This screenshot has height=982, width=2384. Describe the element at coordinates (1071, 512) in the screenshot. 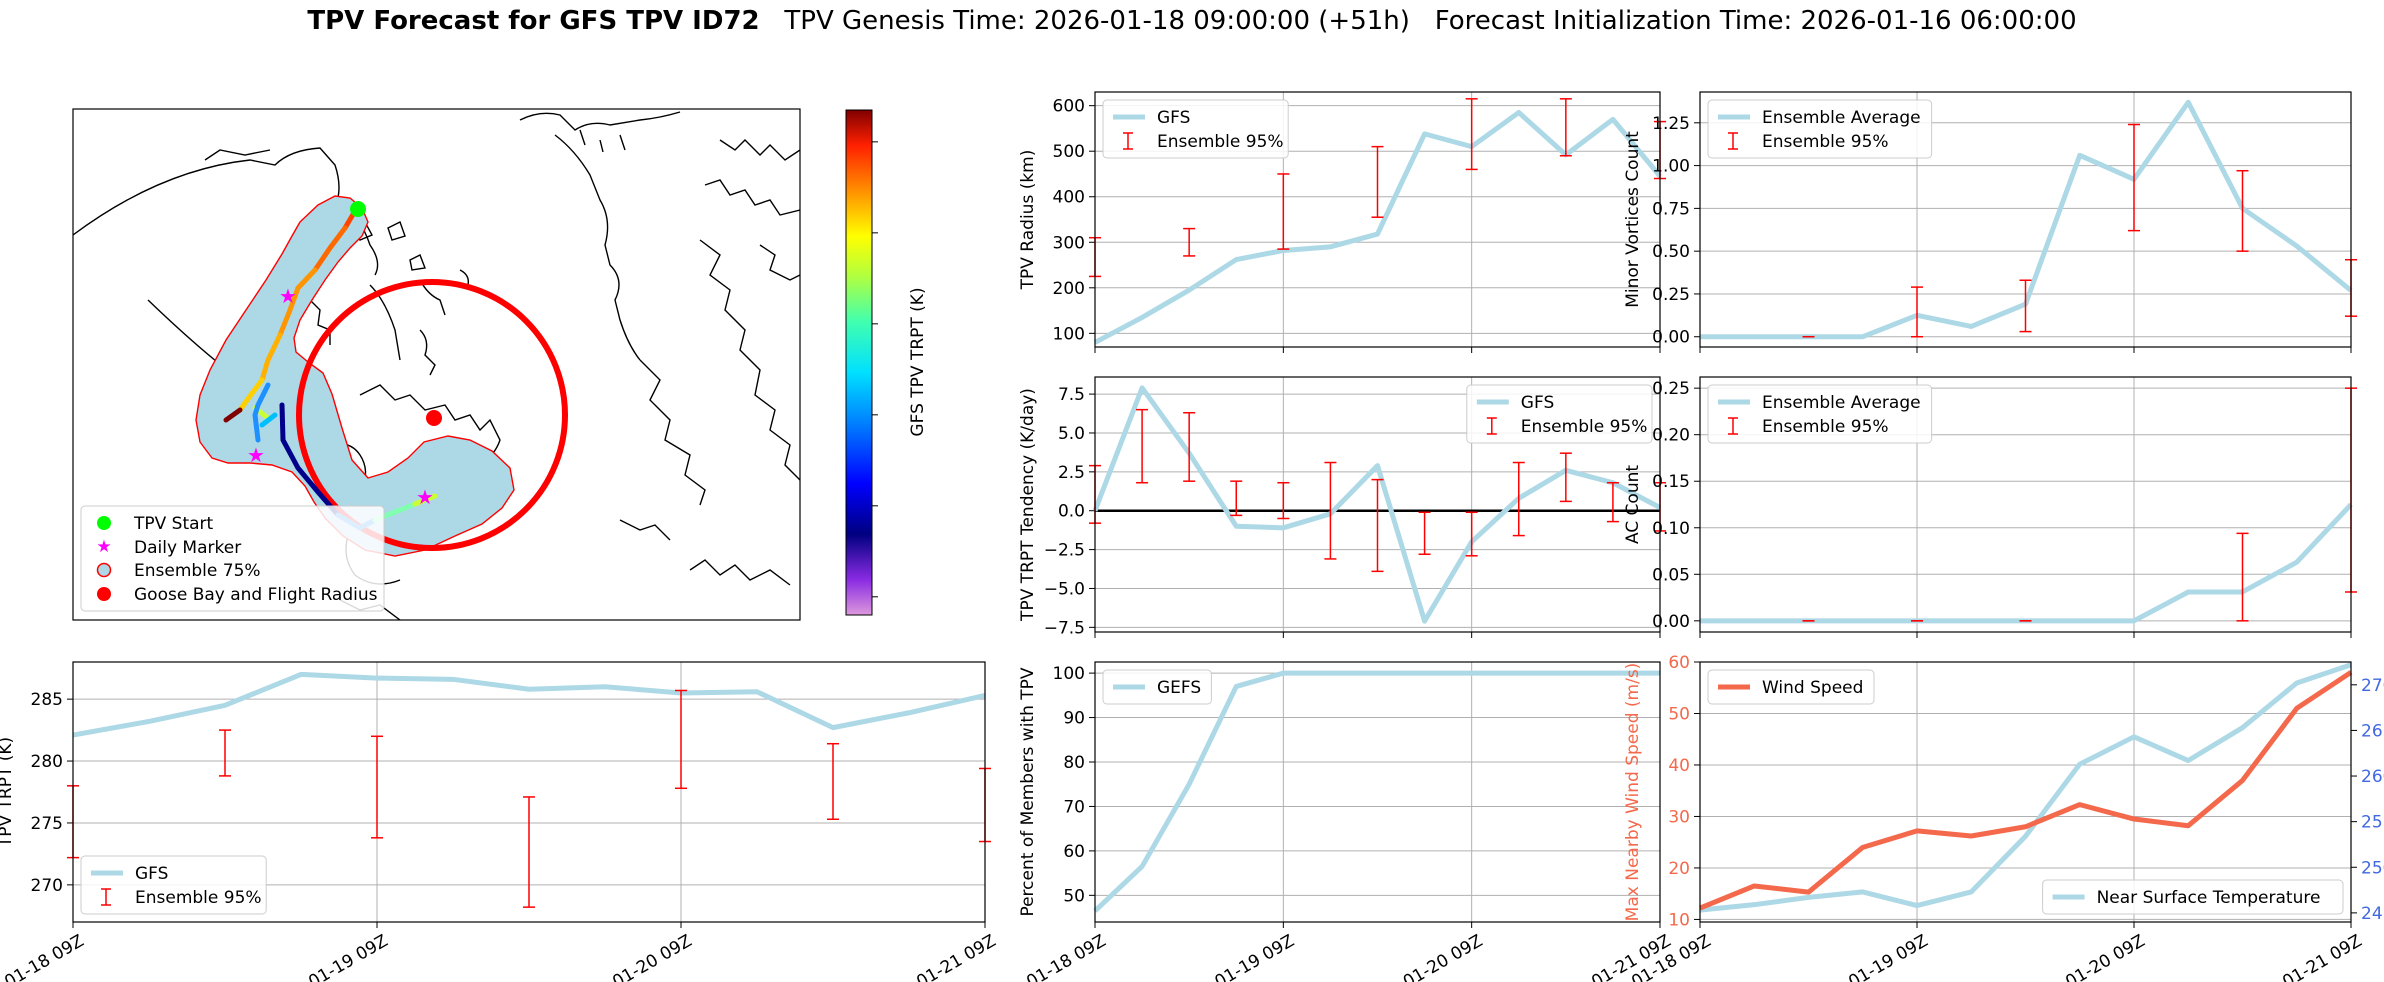

I see `y-tick-label: 0.0` at that location.